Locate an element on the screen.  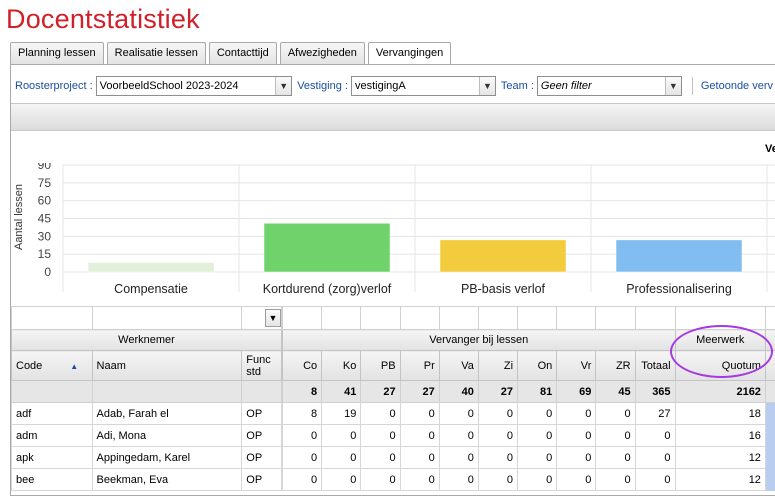
cell-code: bee is located at coordinates (52, 479).